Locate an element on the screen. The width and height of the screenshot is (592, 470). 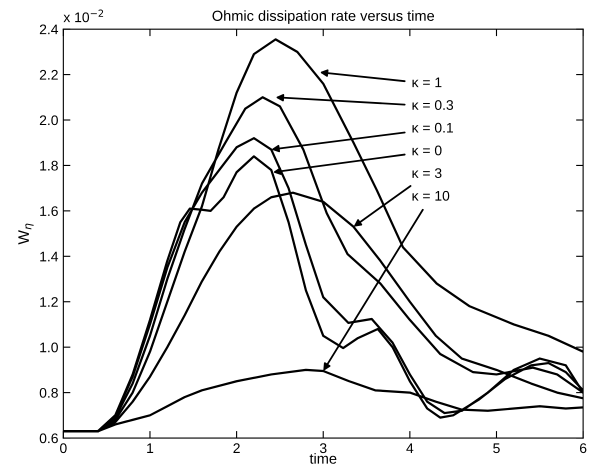
y-axis-title: W$_{η}$ is located at coordinates (26, 234).